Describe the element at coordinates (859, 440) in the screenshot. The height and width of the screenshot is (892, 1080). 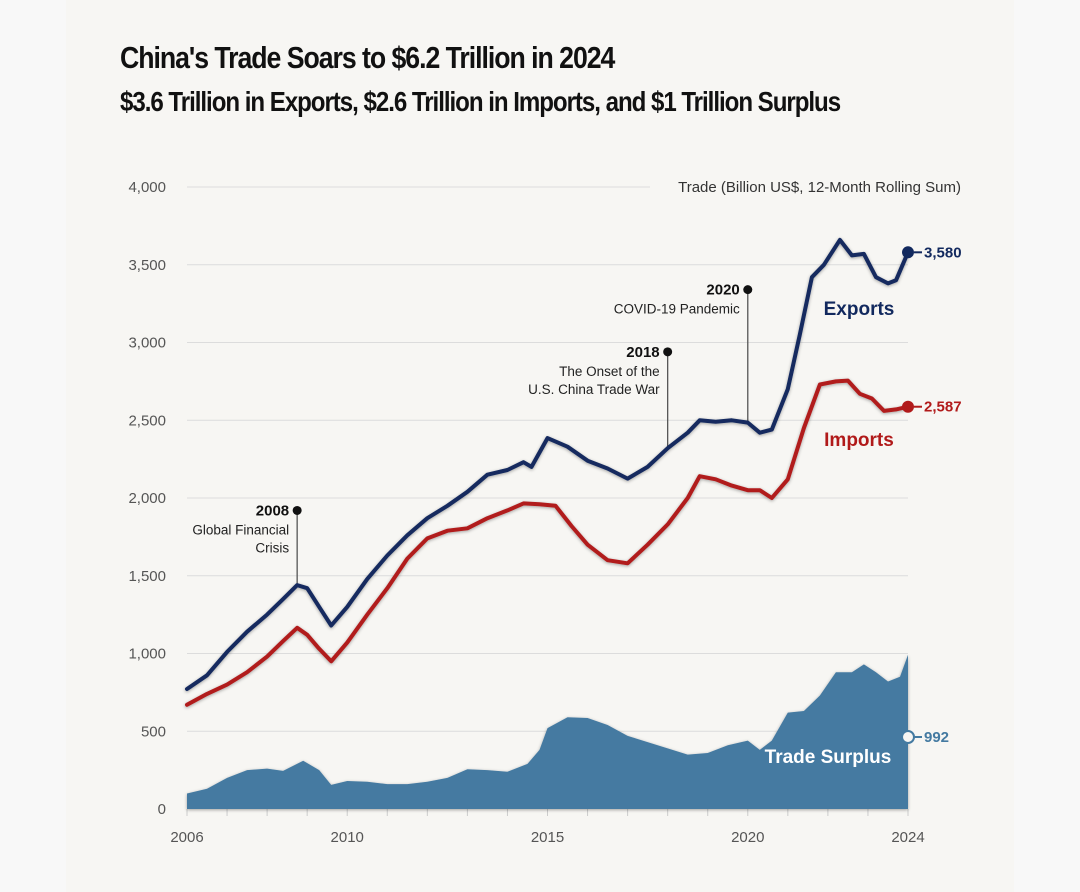
I see `series-label-imports: Imports` at that location.